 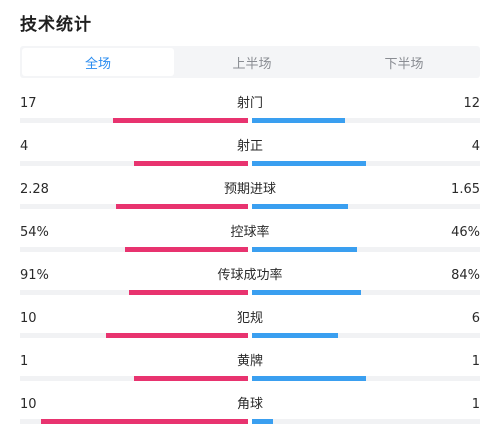 I want to click on away-value: 1.65, so click(x=465, y=189).